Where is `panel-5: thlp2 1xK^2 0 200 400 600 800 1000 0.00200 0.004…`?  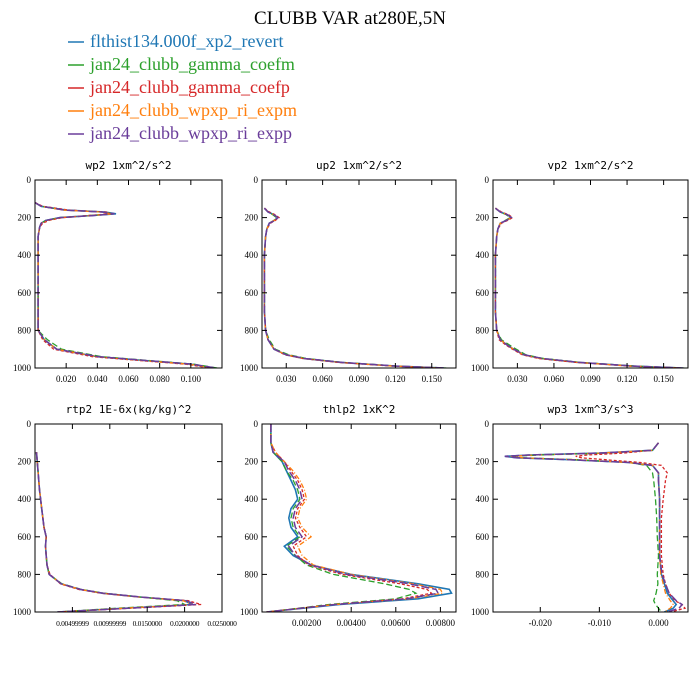 panel-5: thlp2 1xK^2 0 200 400 600 800 1000 0.00200 0.004… is located at coordinates (348, 515).